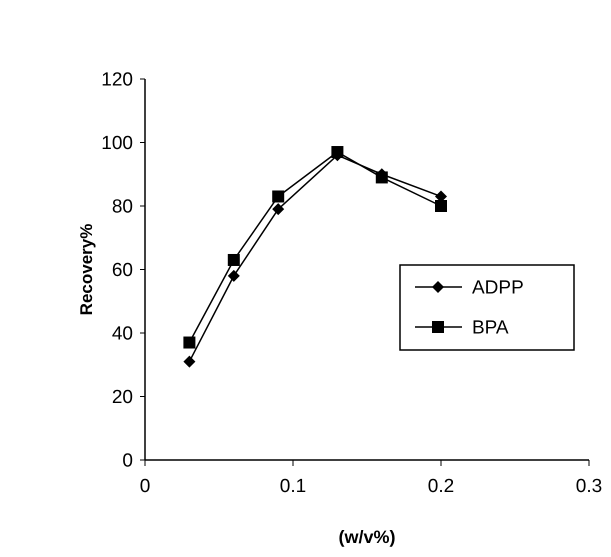 The width and height of the screenshot is (611, 557). Describe the element at coordinates (367, 537) in the screenshot. I see `x-axis-title: (w/v%)` at that location.